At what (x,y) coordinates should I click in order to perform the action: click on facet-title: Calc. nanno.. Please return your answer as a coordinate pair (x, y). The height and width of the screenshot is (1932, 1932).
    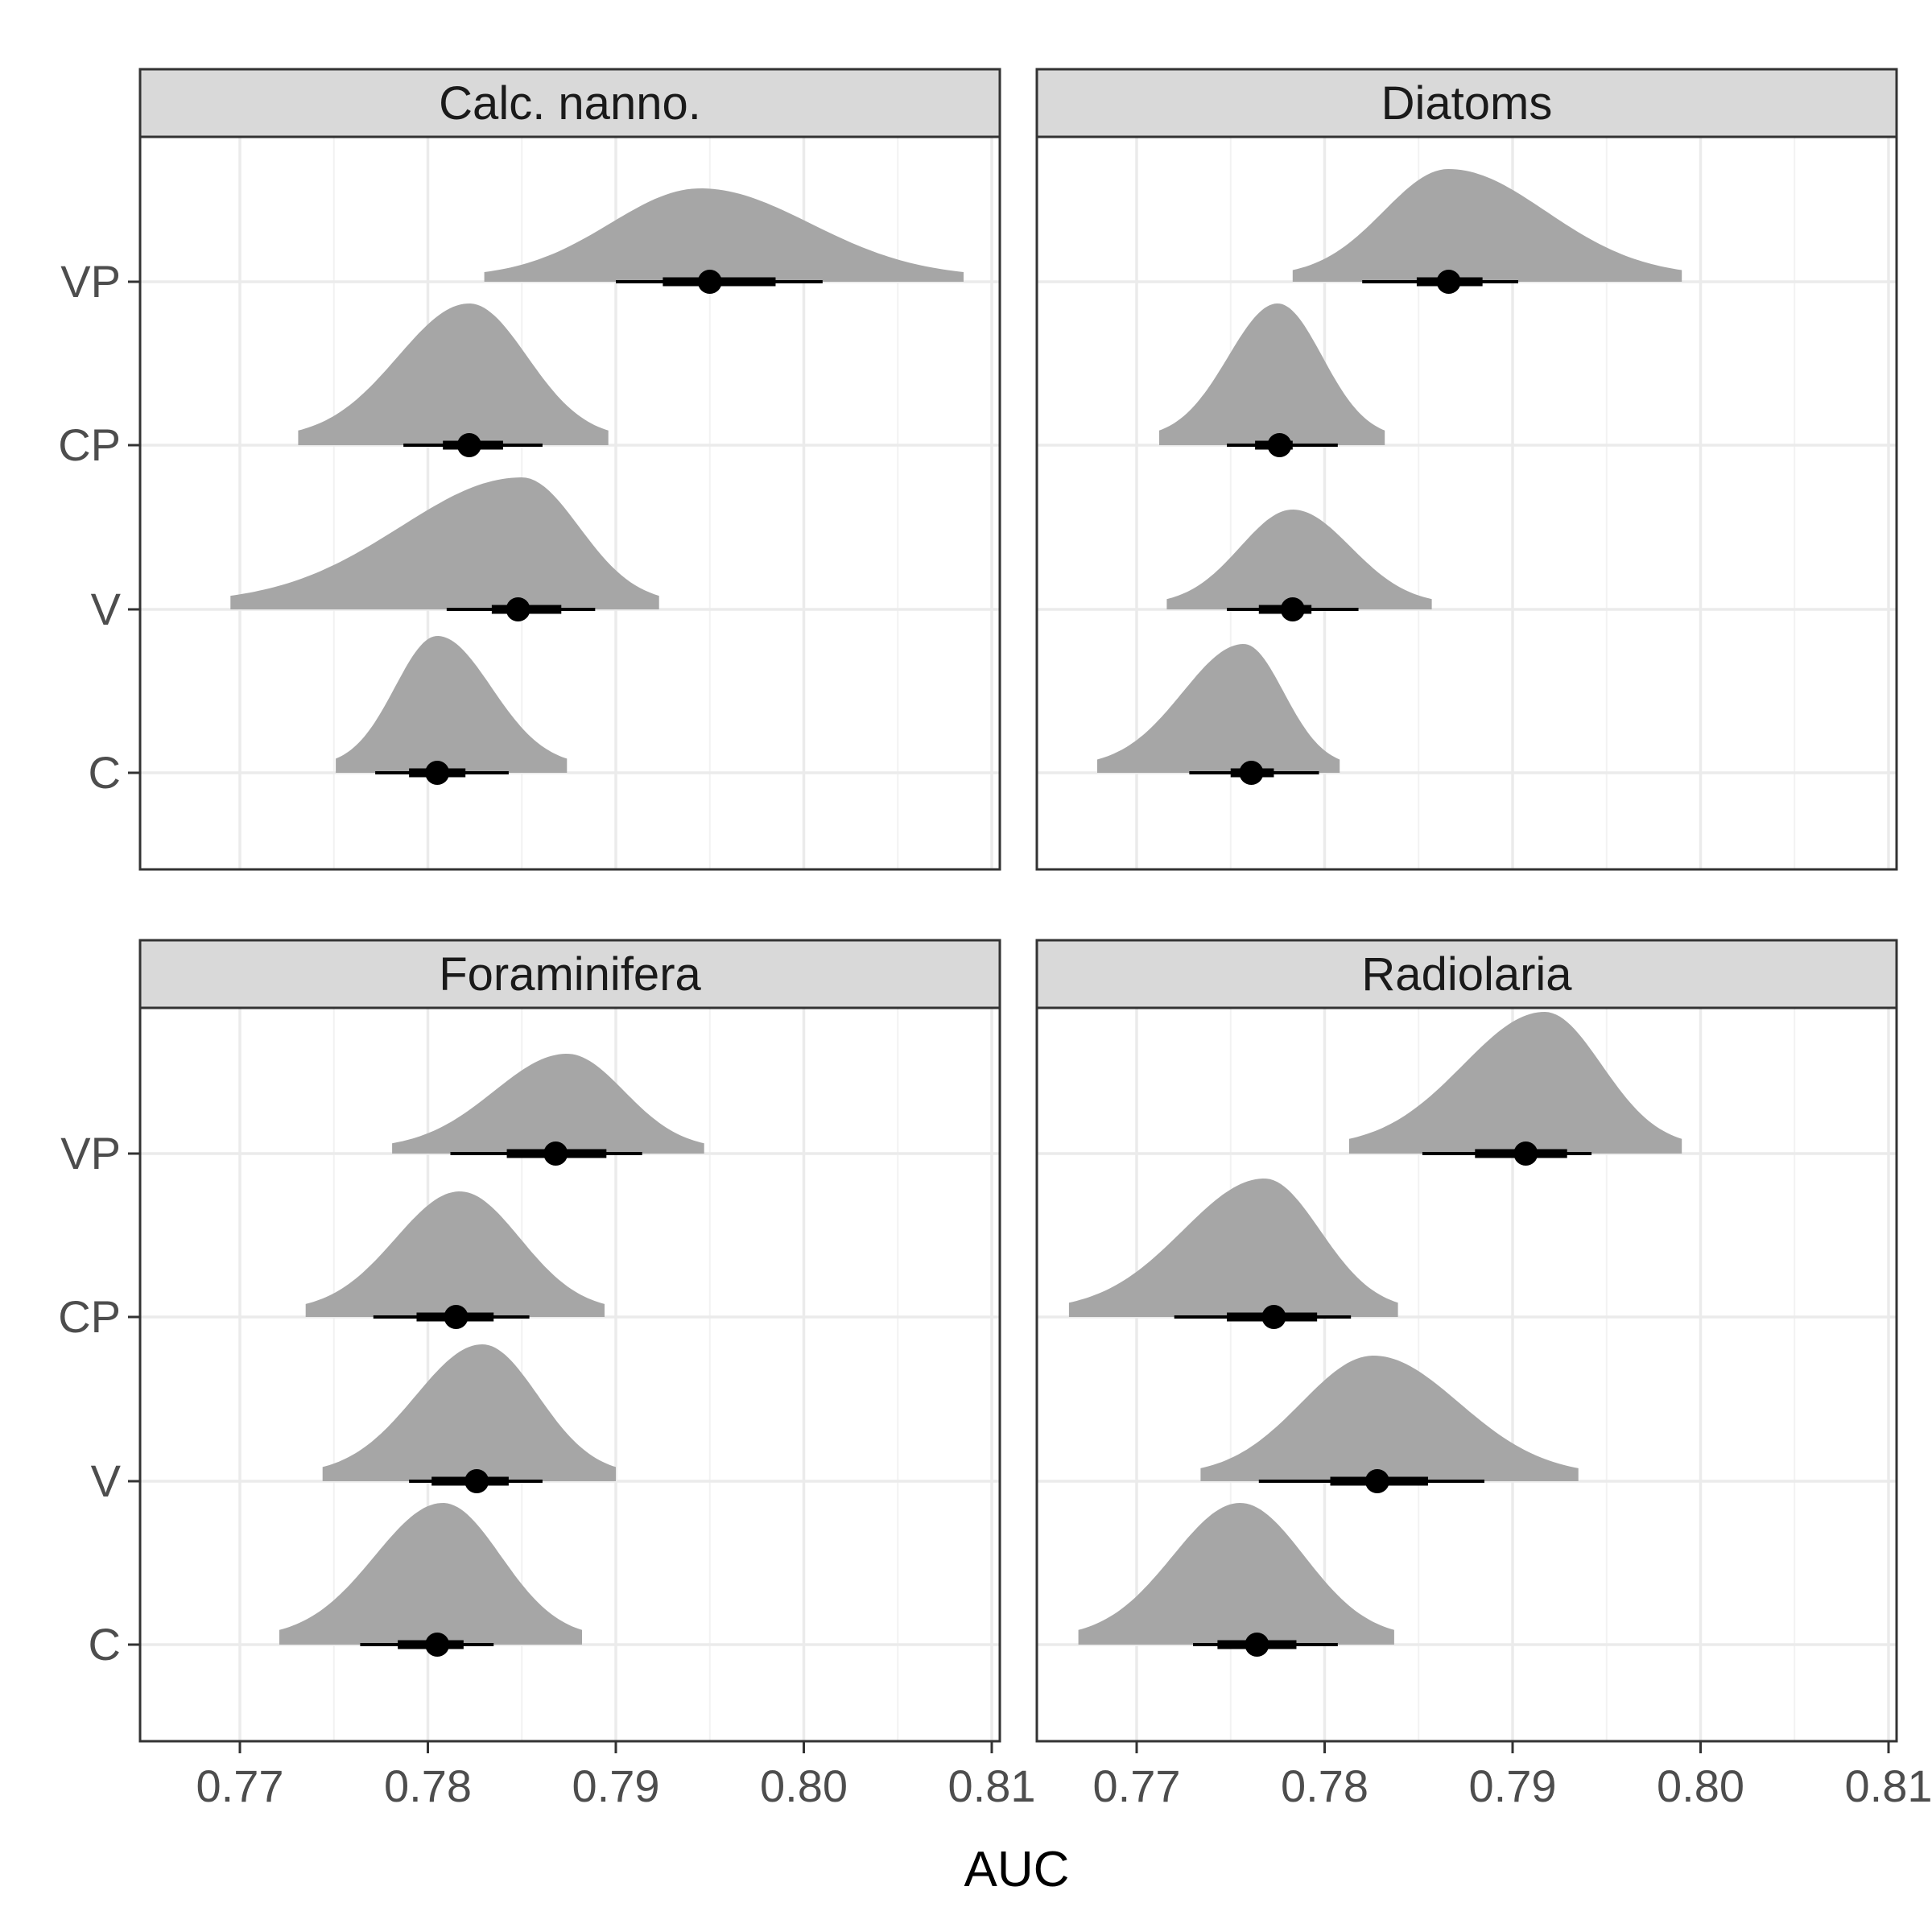
    Looking at the image, I should click on (570, 103).